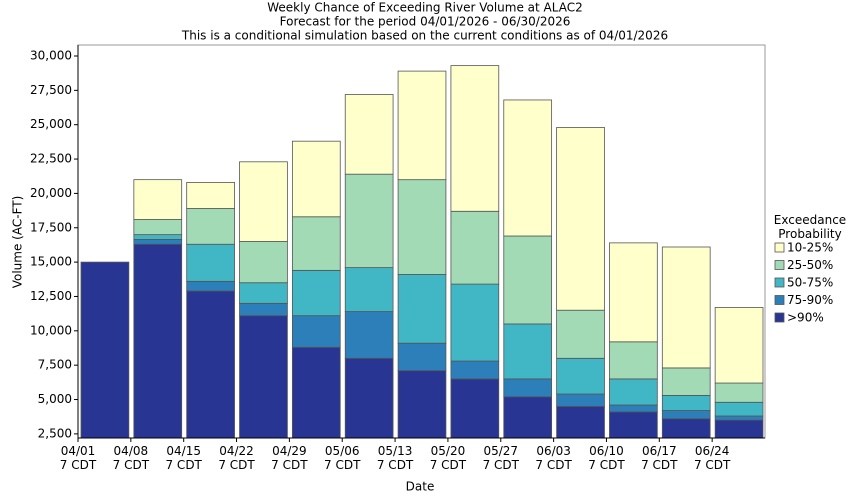 The width and height of the screenshot is (850, 500). Describe the element at coordinates (51, 124) in the screenshot. I see `y-tick-label: 25,000` at that location.